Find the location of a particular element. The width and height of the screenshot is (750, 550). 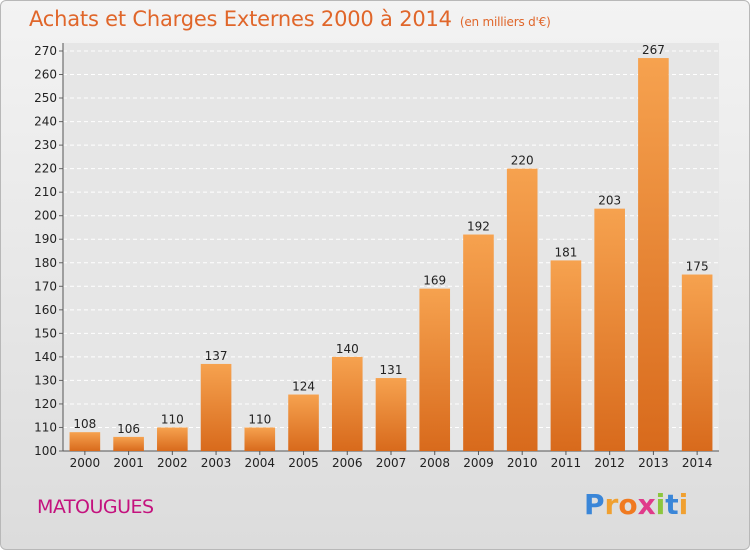

chart-subtitle: (en milliers d'€) is located at coordinates (505, 22).